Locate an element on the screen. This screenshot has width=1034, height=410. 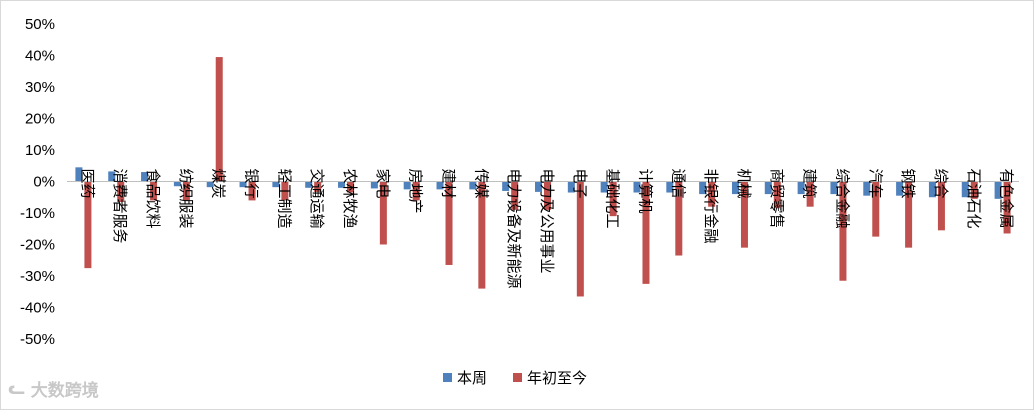
x-category-label: 建筑 is located at coordinates (810, 184).